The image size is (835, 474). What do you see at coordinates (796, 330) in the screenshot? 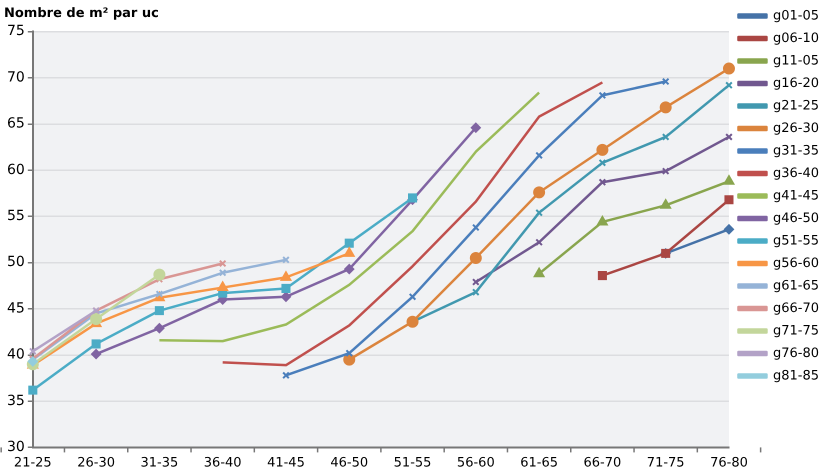
I see `legend-label: g71-75` at bounding box center [796, 330].